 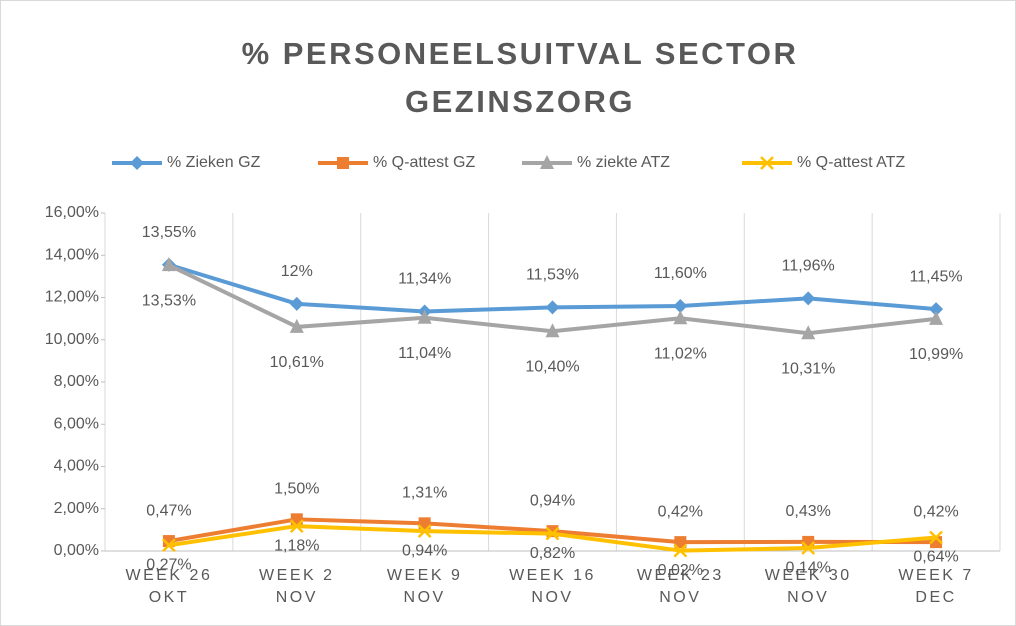 What do you see at coordinates (168, 510) in the screenshot?
I see `data-label: 0,47%` at bounding box center [168, 510].